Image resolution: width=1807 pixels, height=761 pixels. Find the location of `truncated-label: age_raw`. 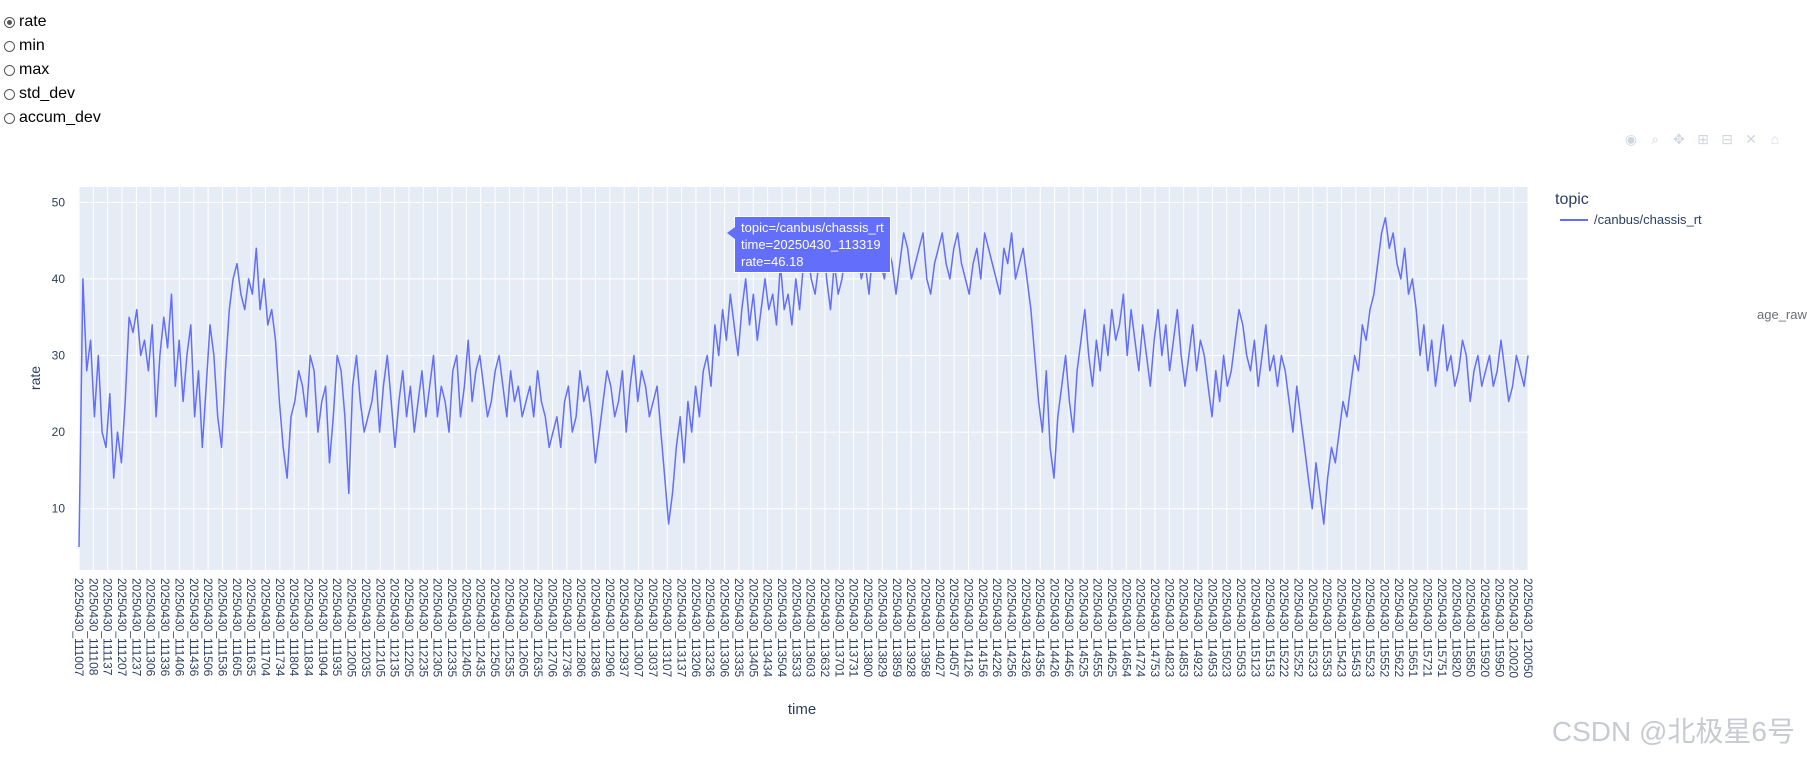

truncated-label: age_raw is located at coordinates (1782, 314).